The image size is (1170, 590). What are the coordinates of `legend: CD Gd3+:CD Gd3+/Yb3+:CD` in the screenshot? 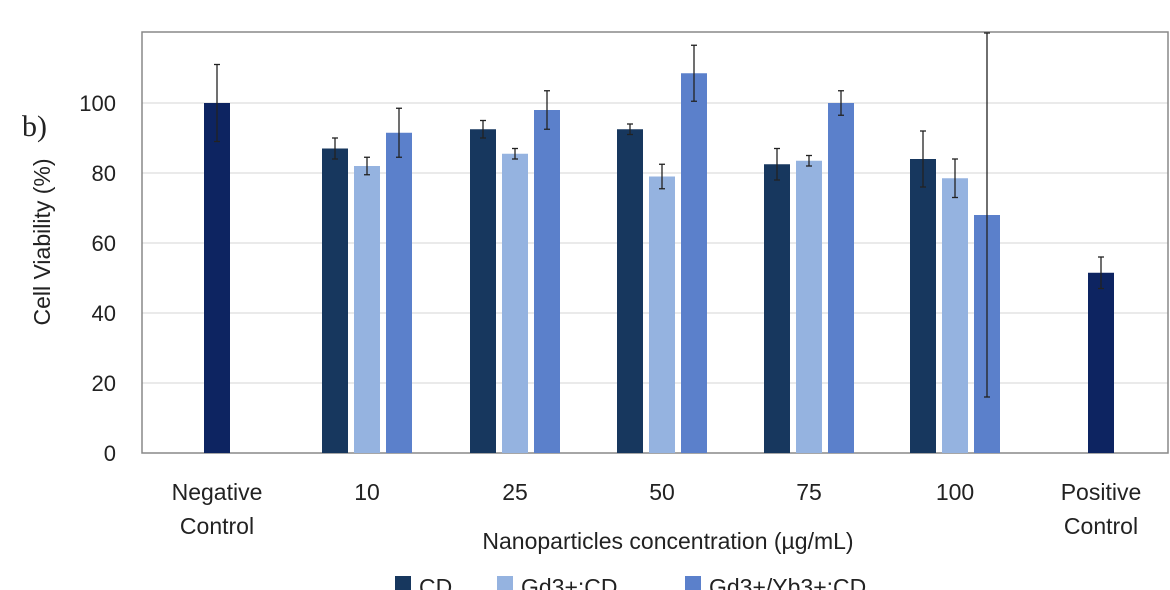 It's located at (630, 582).